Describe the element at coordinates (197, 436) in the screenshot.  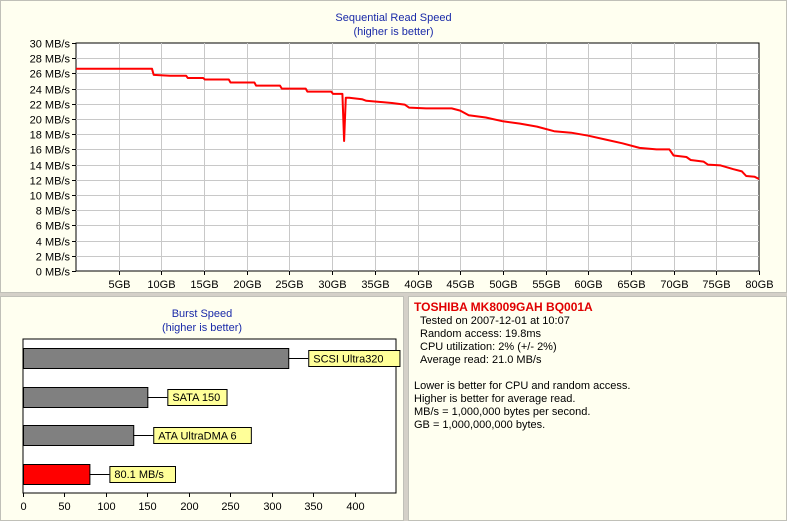
I see `burst-bar-label: ATA UltraDMA 6` at that location.